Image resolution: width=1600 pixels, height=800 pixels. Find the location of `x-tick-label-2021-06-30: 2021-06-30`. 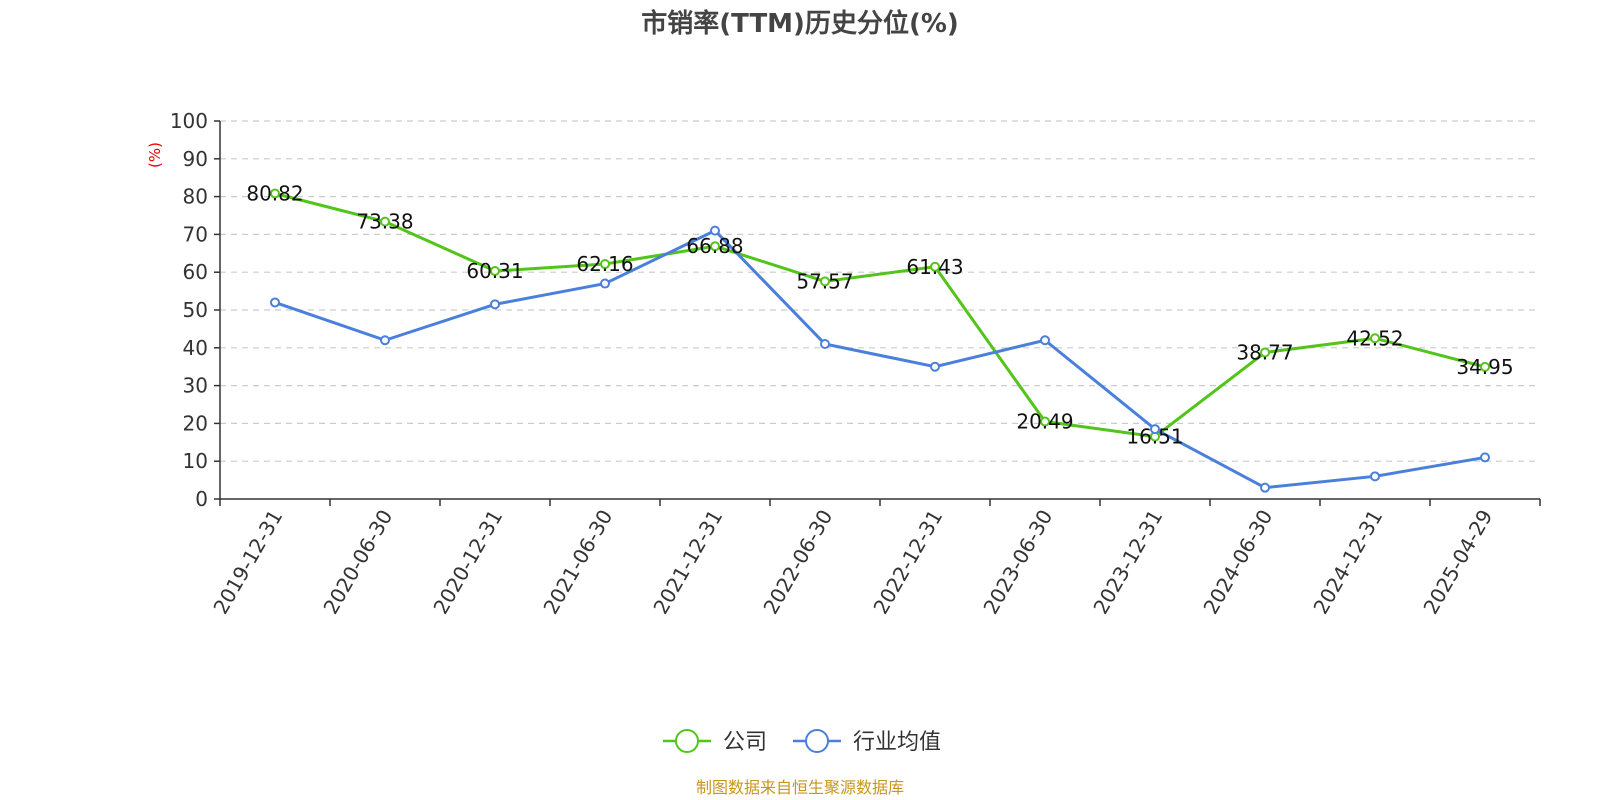

x-tick-label-2021-06-30: 2021-06-30 is located at coordinates (577, 562).